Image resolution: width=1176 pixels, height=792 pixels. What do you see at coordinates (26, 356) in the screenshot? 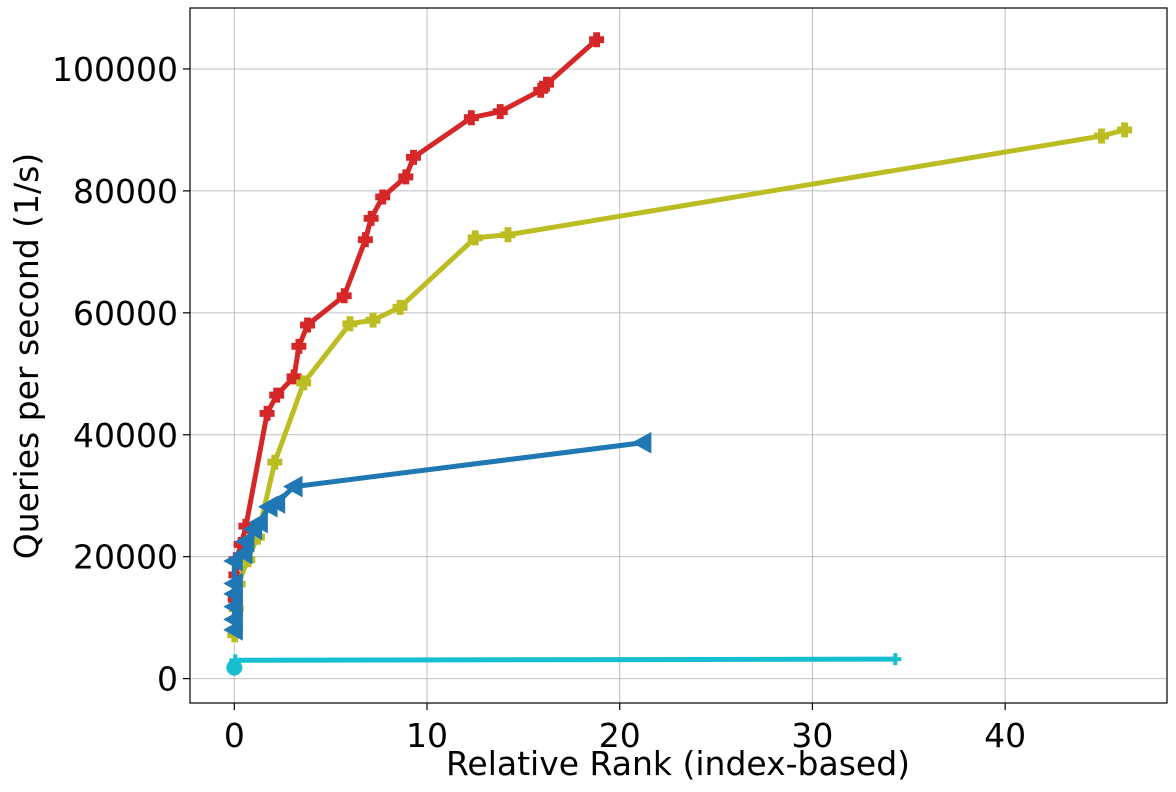
I see `y-axis-label: Queries per second (1/s)` at bounding box center [26, 356].